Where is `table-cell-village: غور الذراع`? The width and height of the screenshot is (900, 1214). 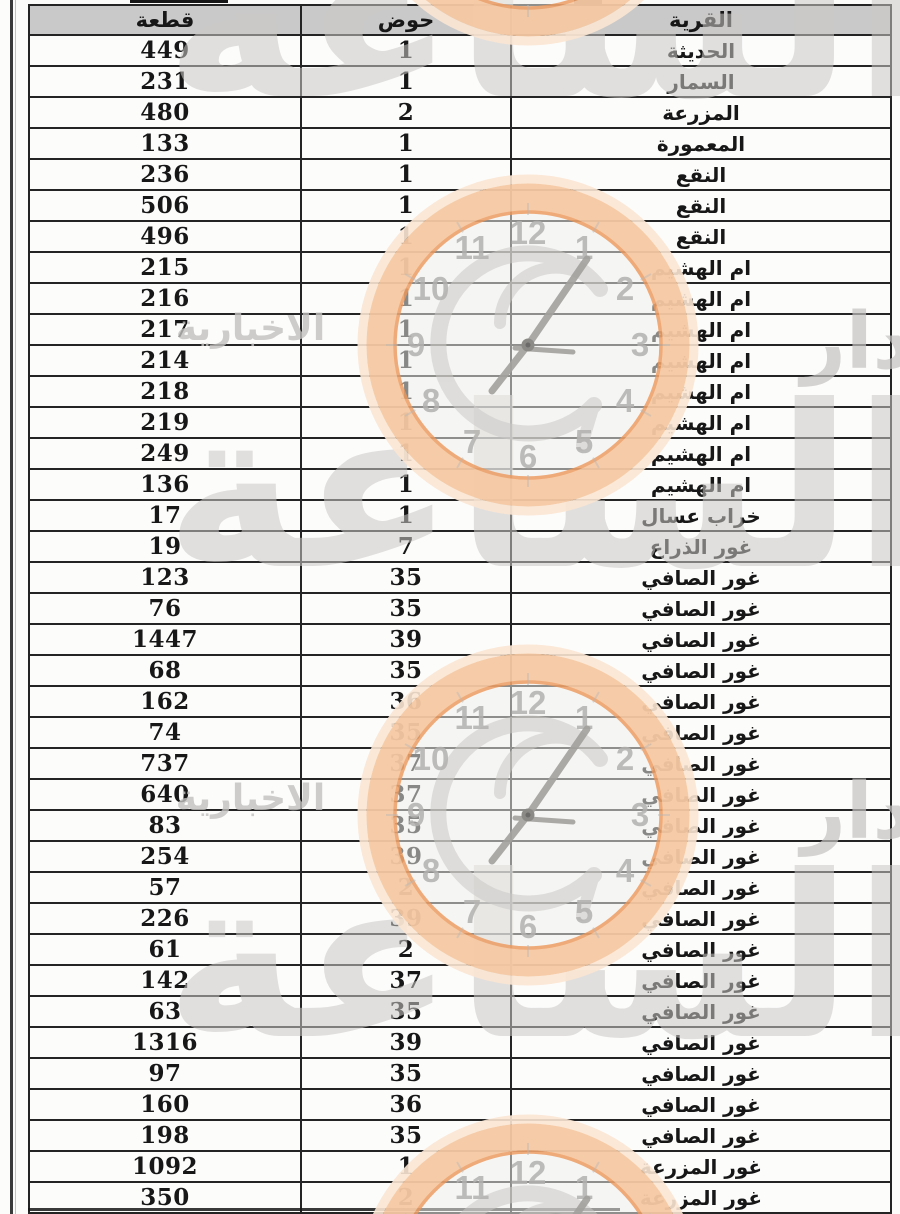 table-cell-village: غور الذراع is located at coordinates (701, 546).